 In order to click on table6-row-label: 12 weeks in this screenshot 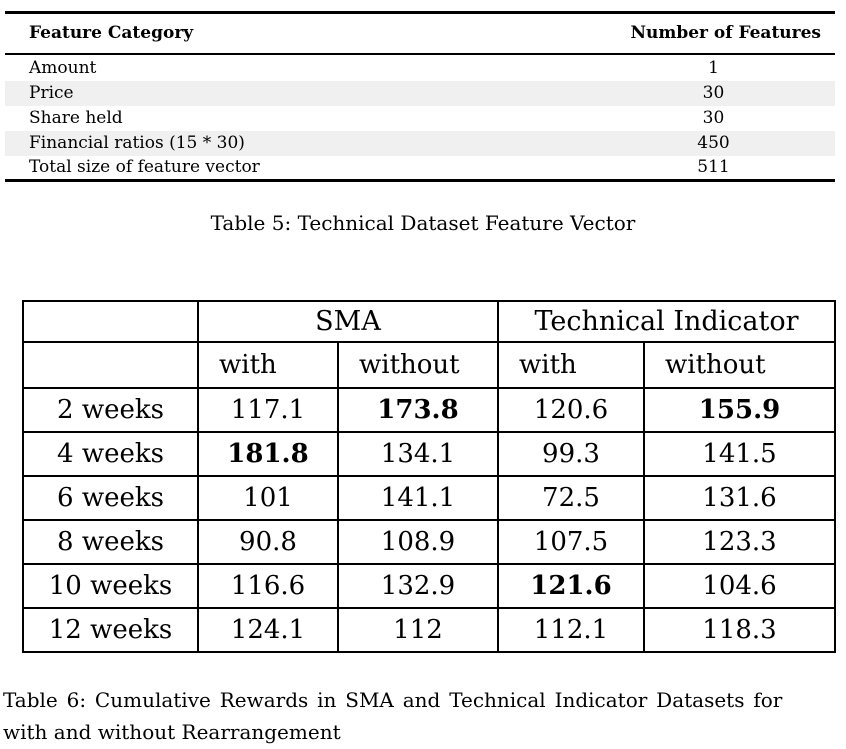, I will do `click(110, 630)`.